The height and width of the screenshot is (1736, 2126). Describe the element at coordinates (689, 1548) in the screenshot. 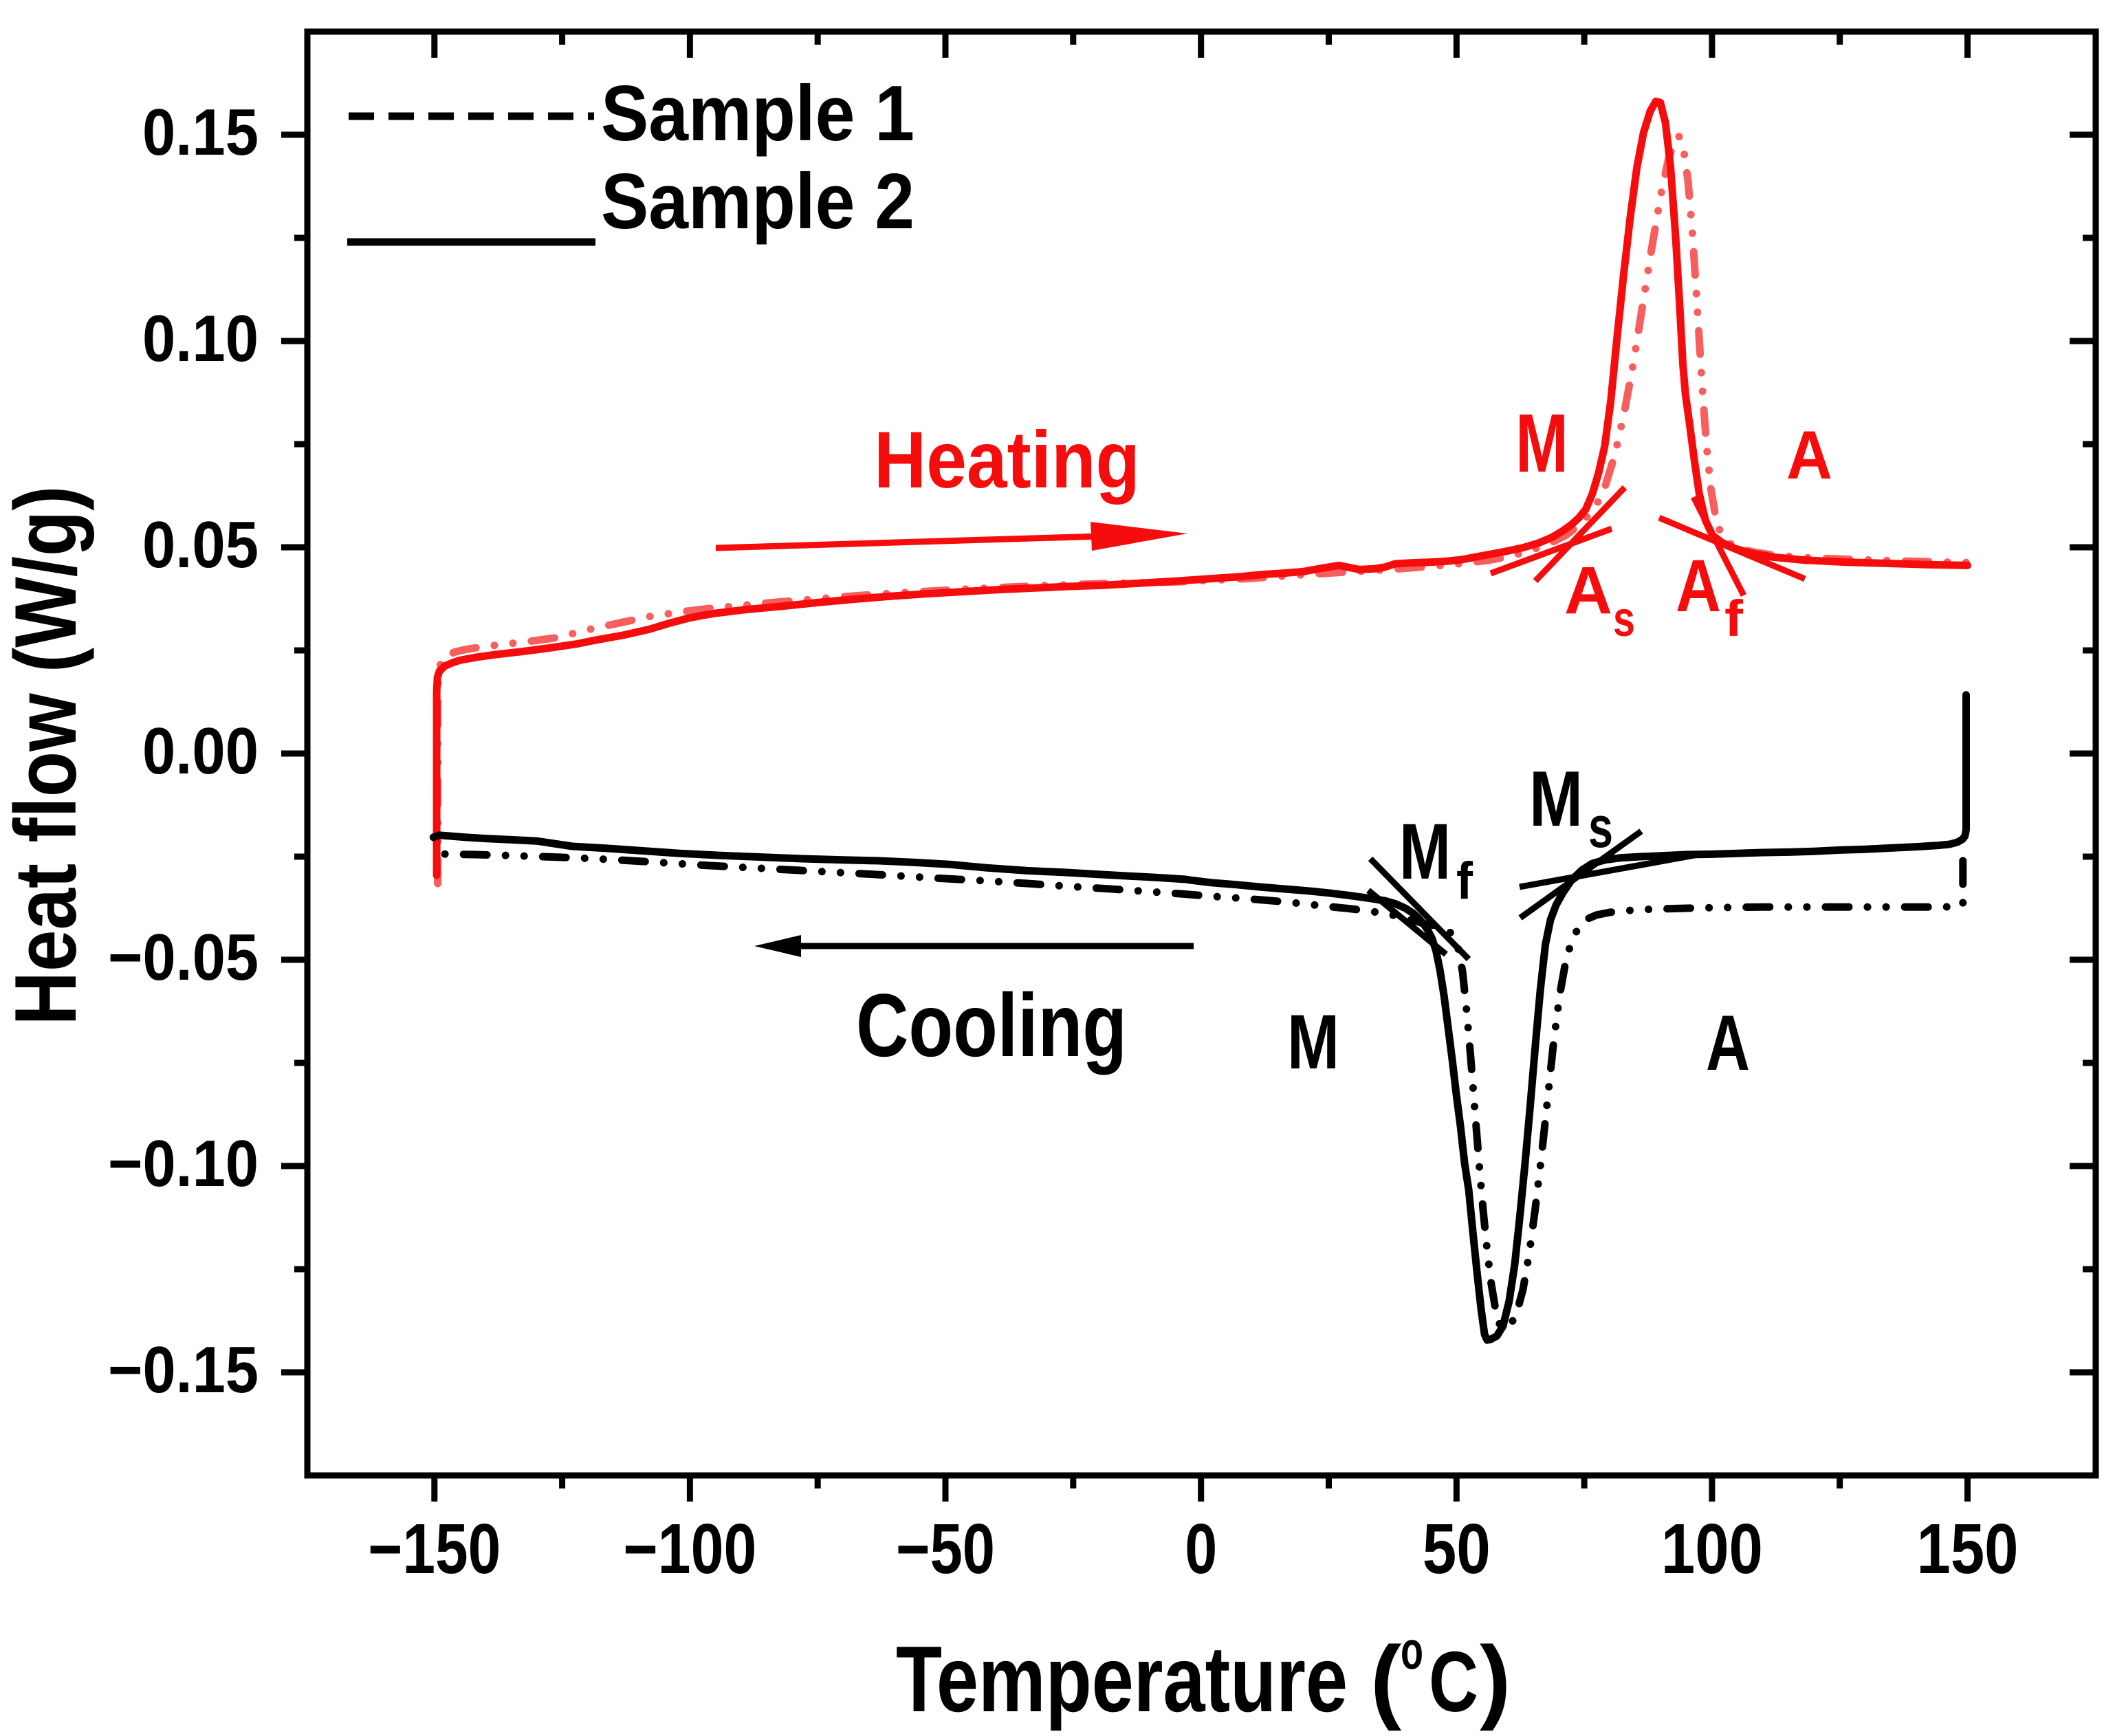

I see `svg-text: −100` at that location.